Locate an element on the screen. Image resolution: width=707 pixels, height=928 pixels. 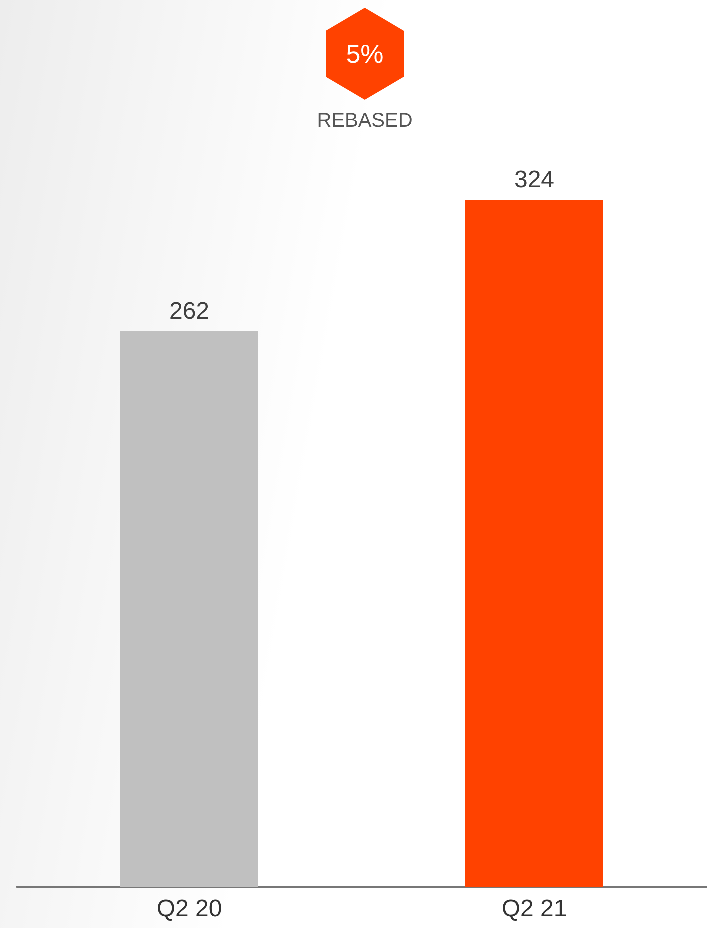
data-label: 324 is located at coordinates (534, 180).